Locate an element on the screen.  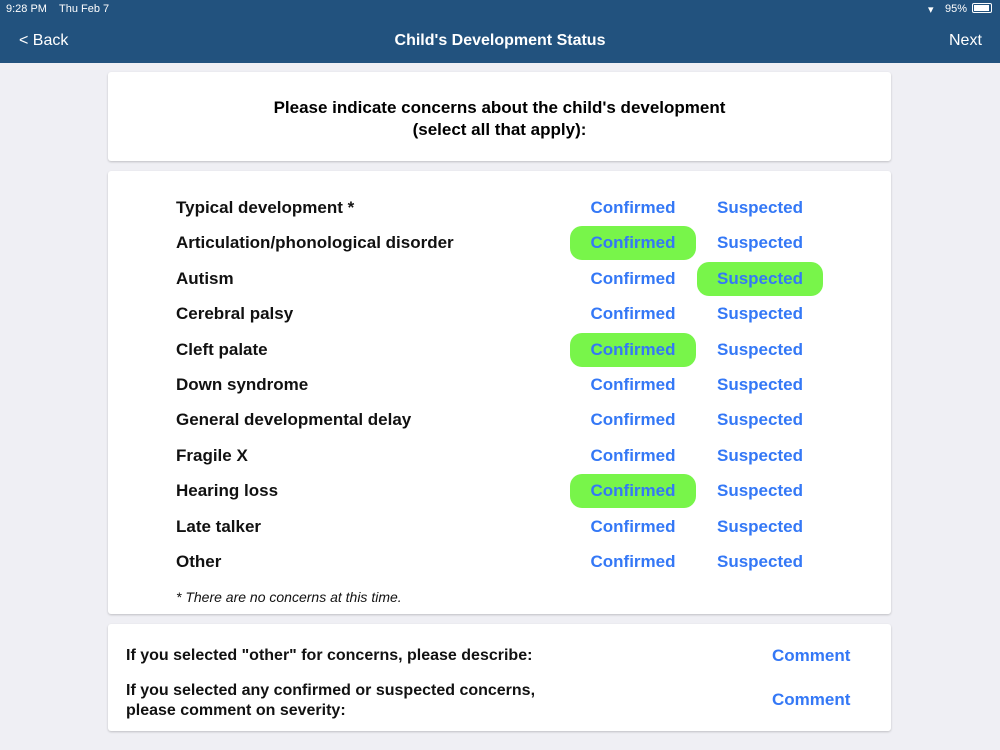
concern-label: Fragile X is located at coordinates (212, 455).